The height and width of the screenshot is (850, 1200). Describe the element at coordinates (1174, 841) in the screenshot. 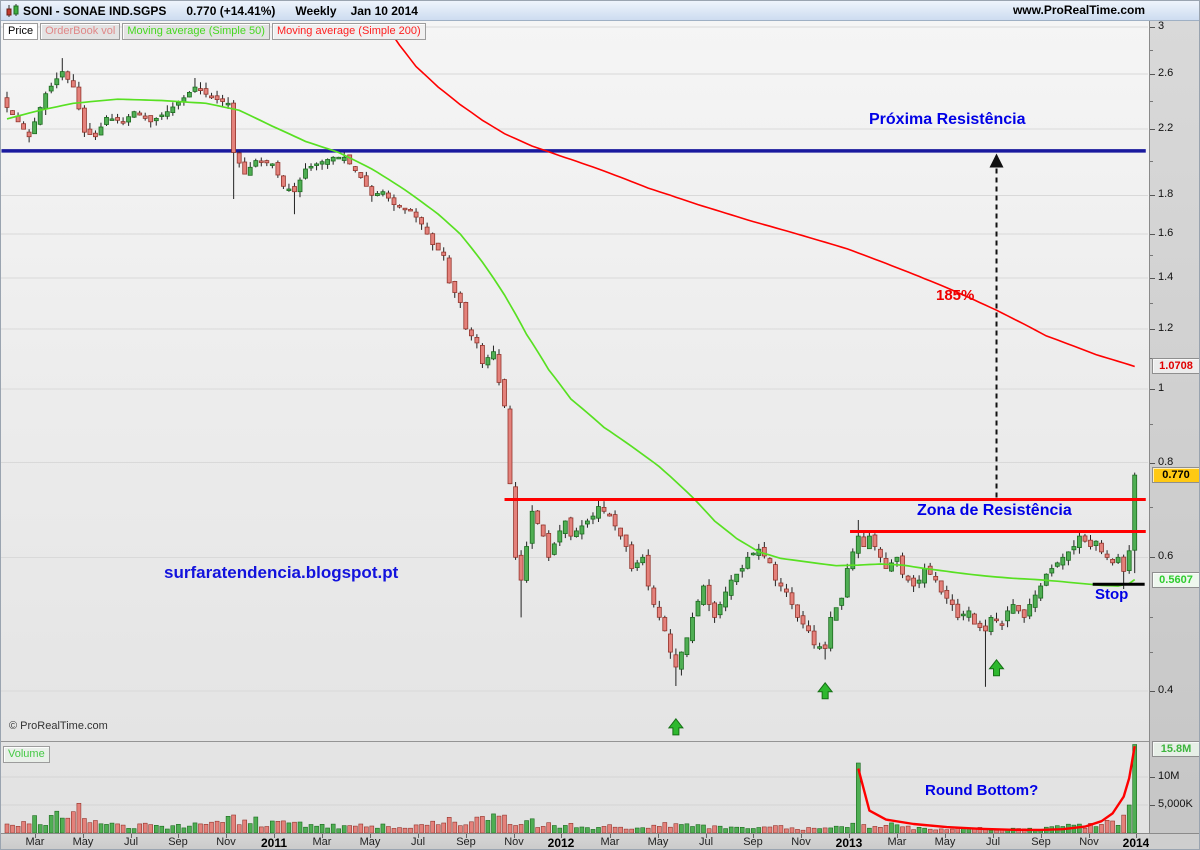

I see `axis-corner` at that location.